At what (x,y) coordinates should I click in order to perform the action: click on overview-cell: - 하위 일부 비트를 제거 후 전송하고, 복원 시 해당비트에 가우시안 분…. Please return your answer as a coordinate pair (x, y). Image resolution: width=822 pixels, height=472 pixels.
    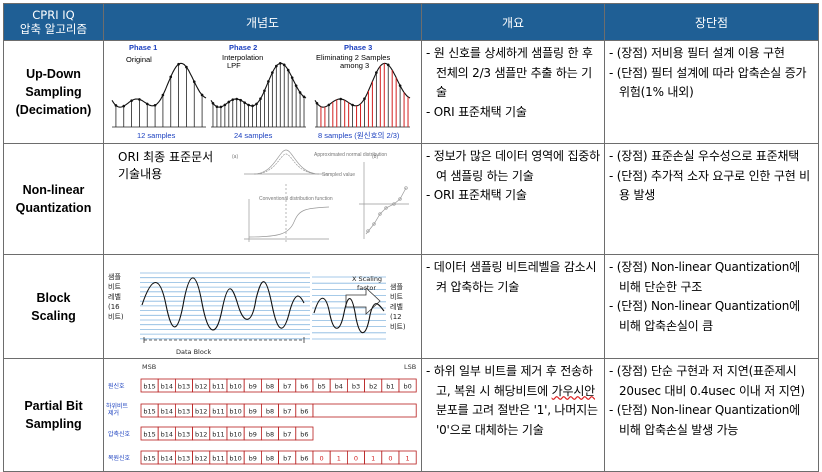
    Looking at the image, I should click on (513, 415).